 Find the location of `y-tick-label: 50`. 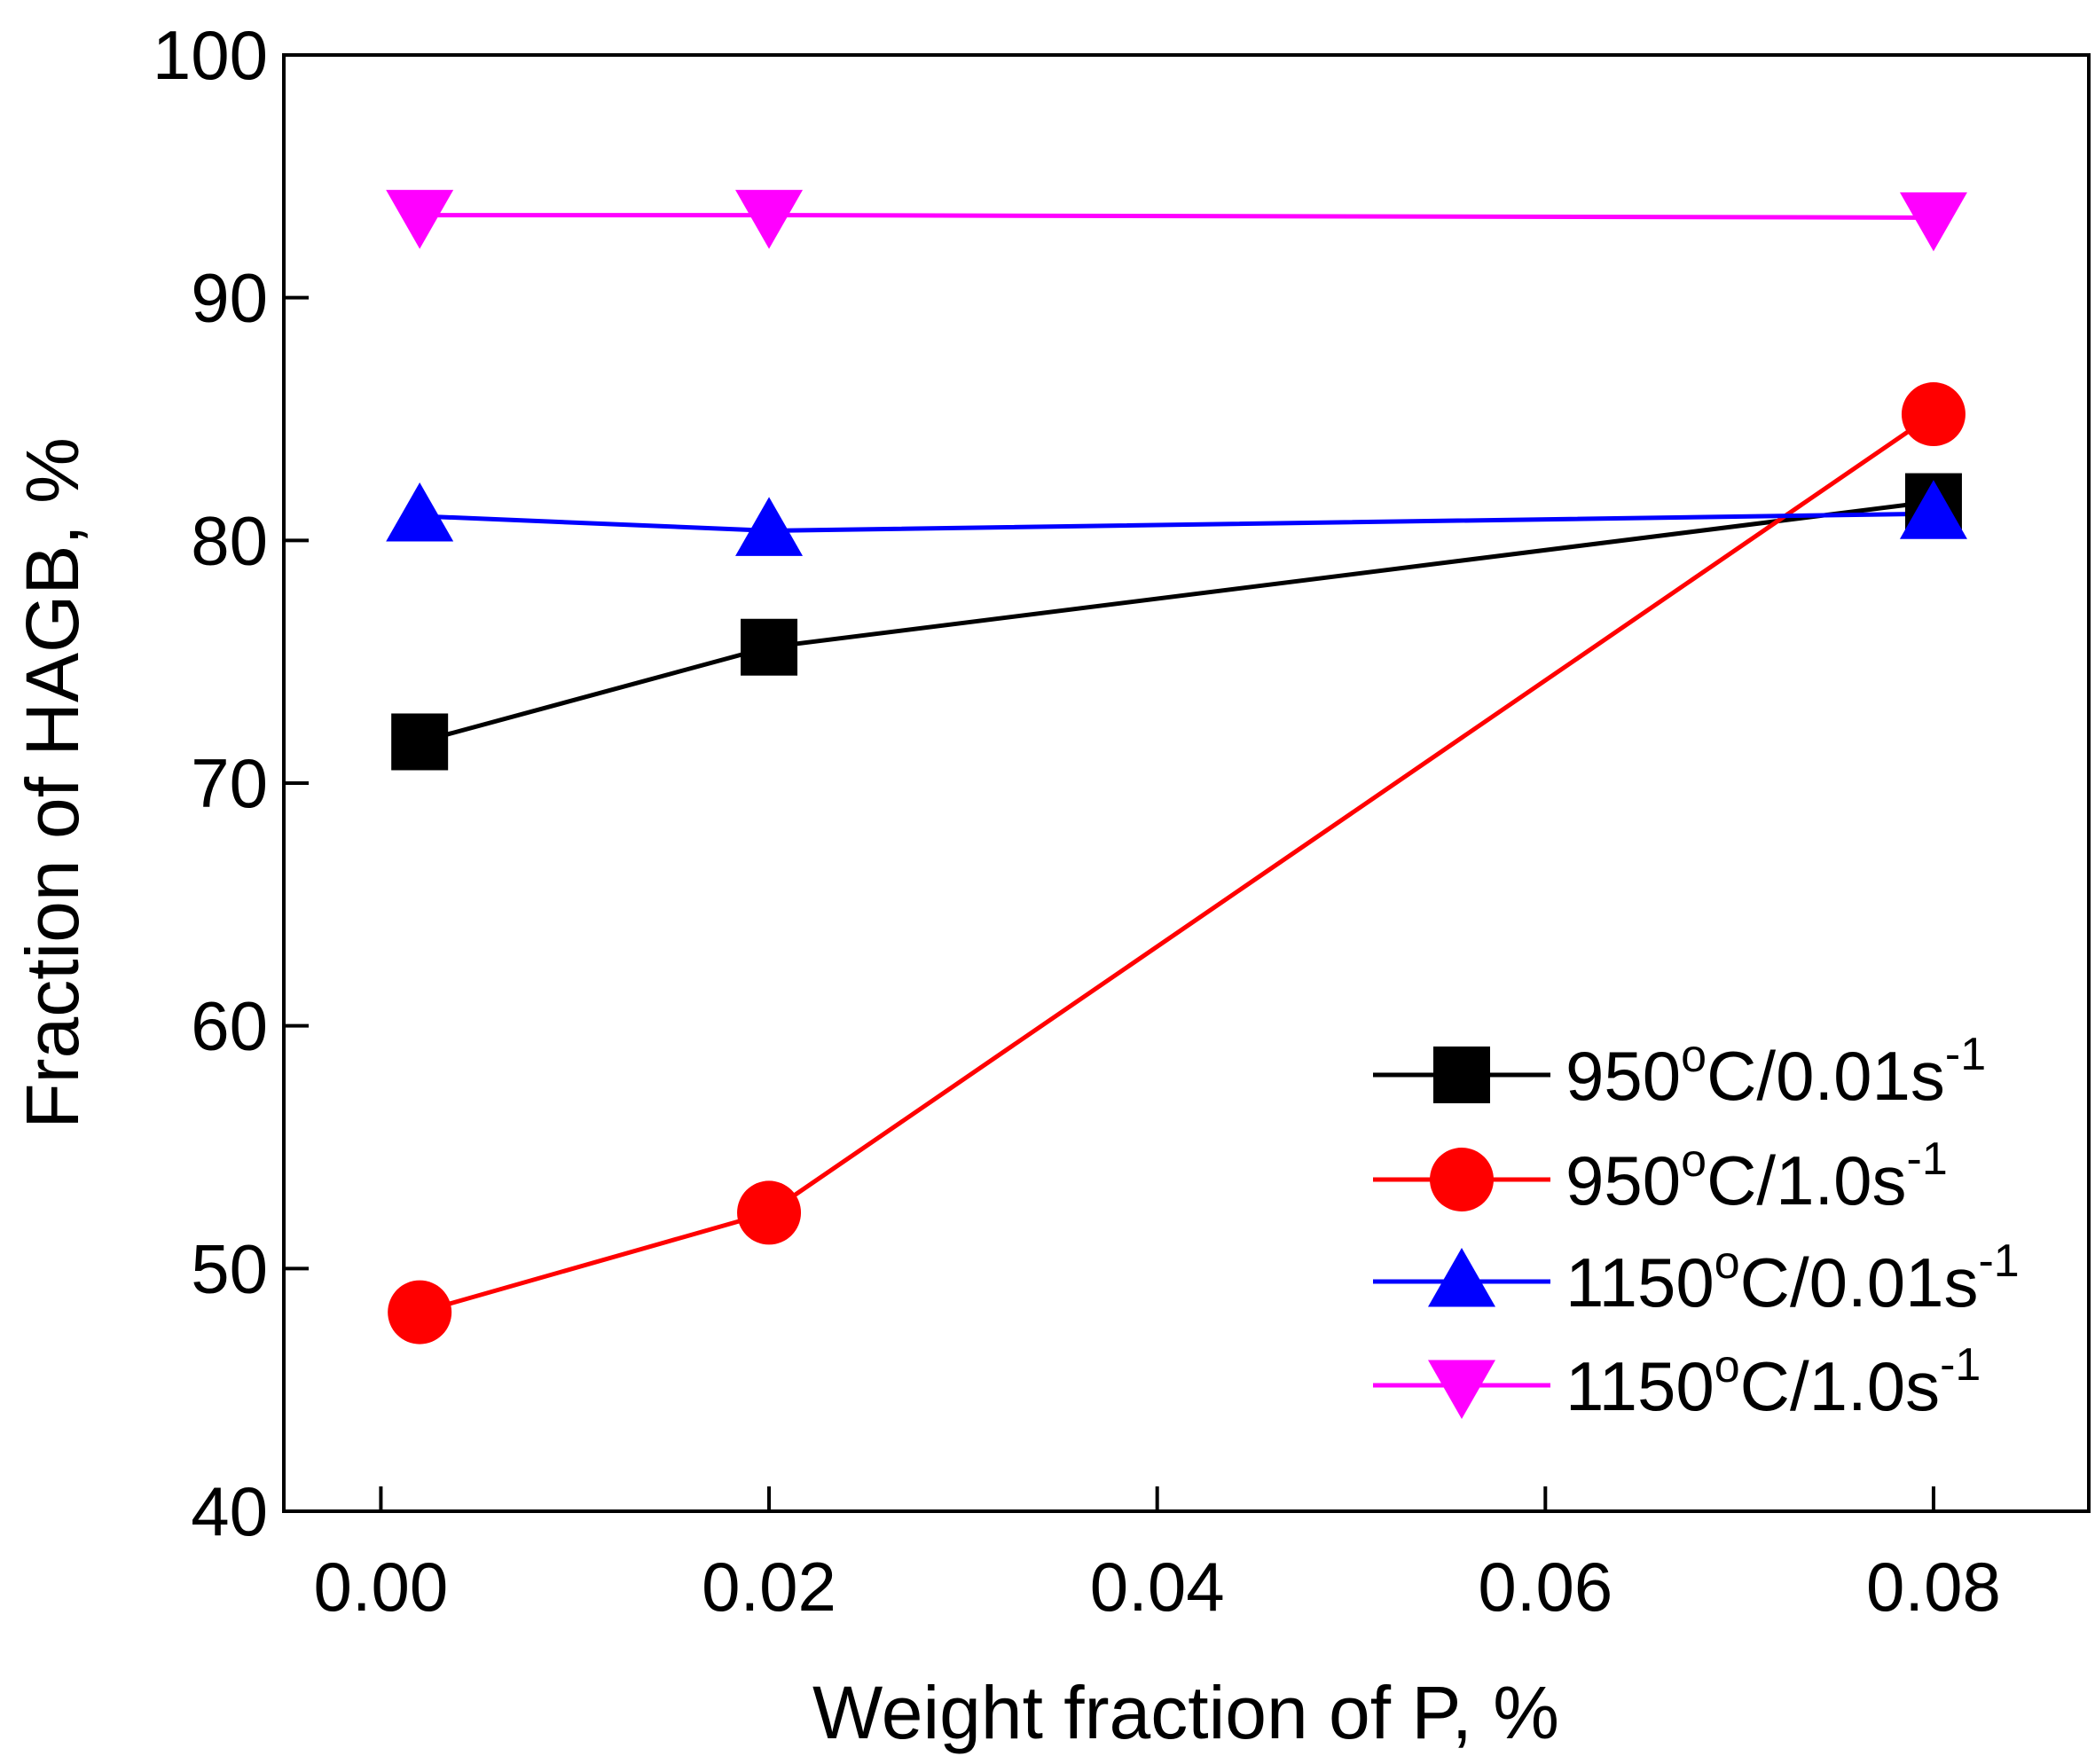

y-tick-label: 50 is located at coordinates (229, 1268).